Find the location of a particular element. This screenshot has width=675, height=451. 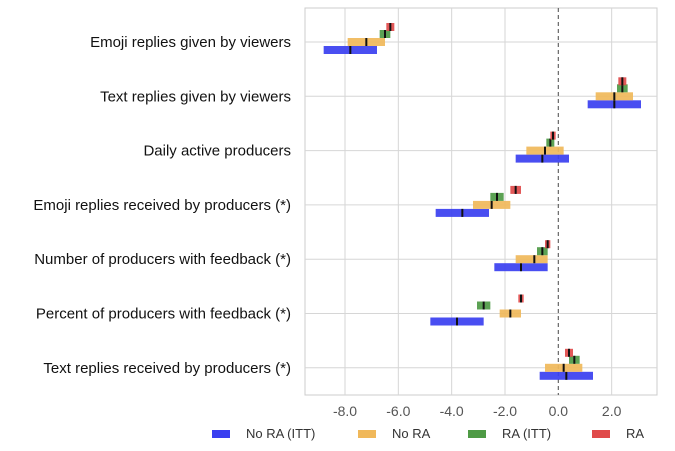

category-label: Percent of producers with feedback (*) is located at coordinates (163, 314).